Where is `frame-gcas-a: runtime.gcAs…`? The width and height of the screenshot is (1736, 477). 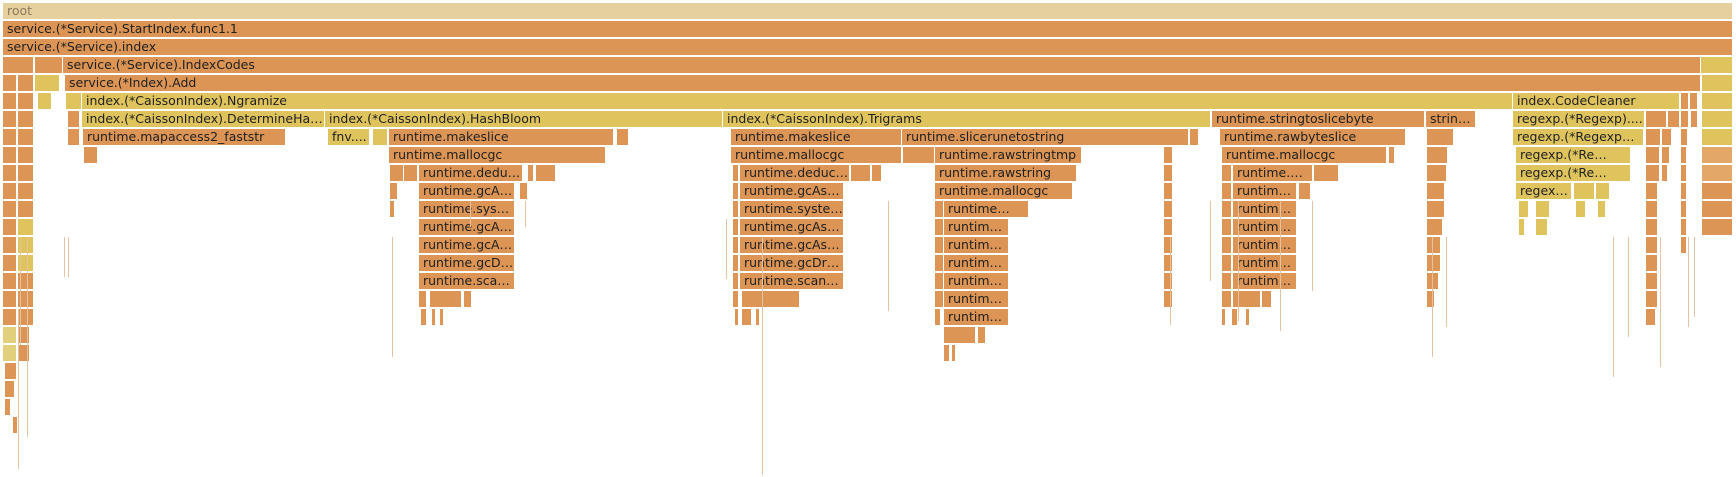
frame-gcas-a: runtime.gcAs… is located at coordinates (467, 191).